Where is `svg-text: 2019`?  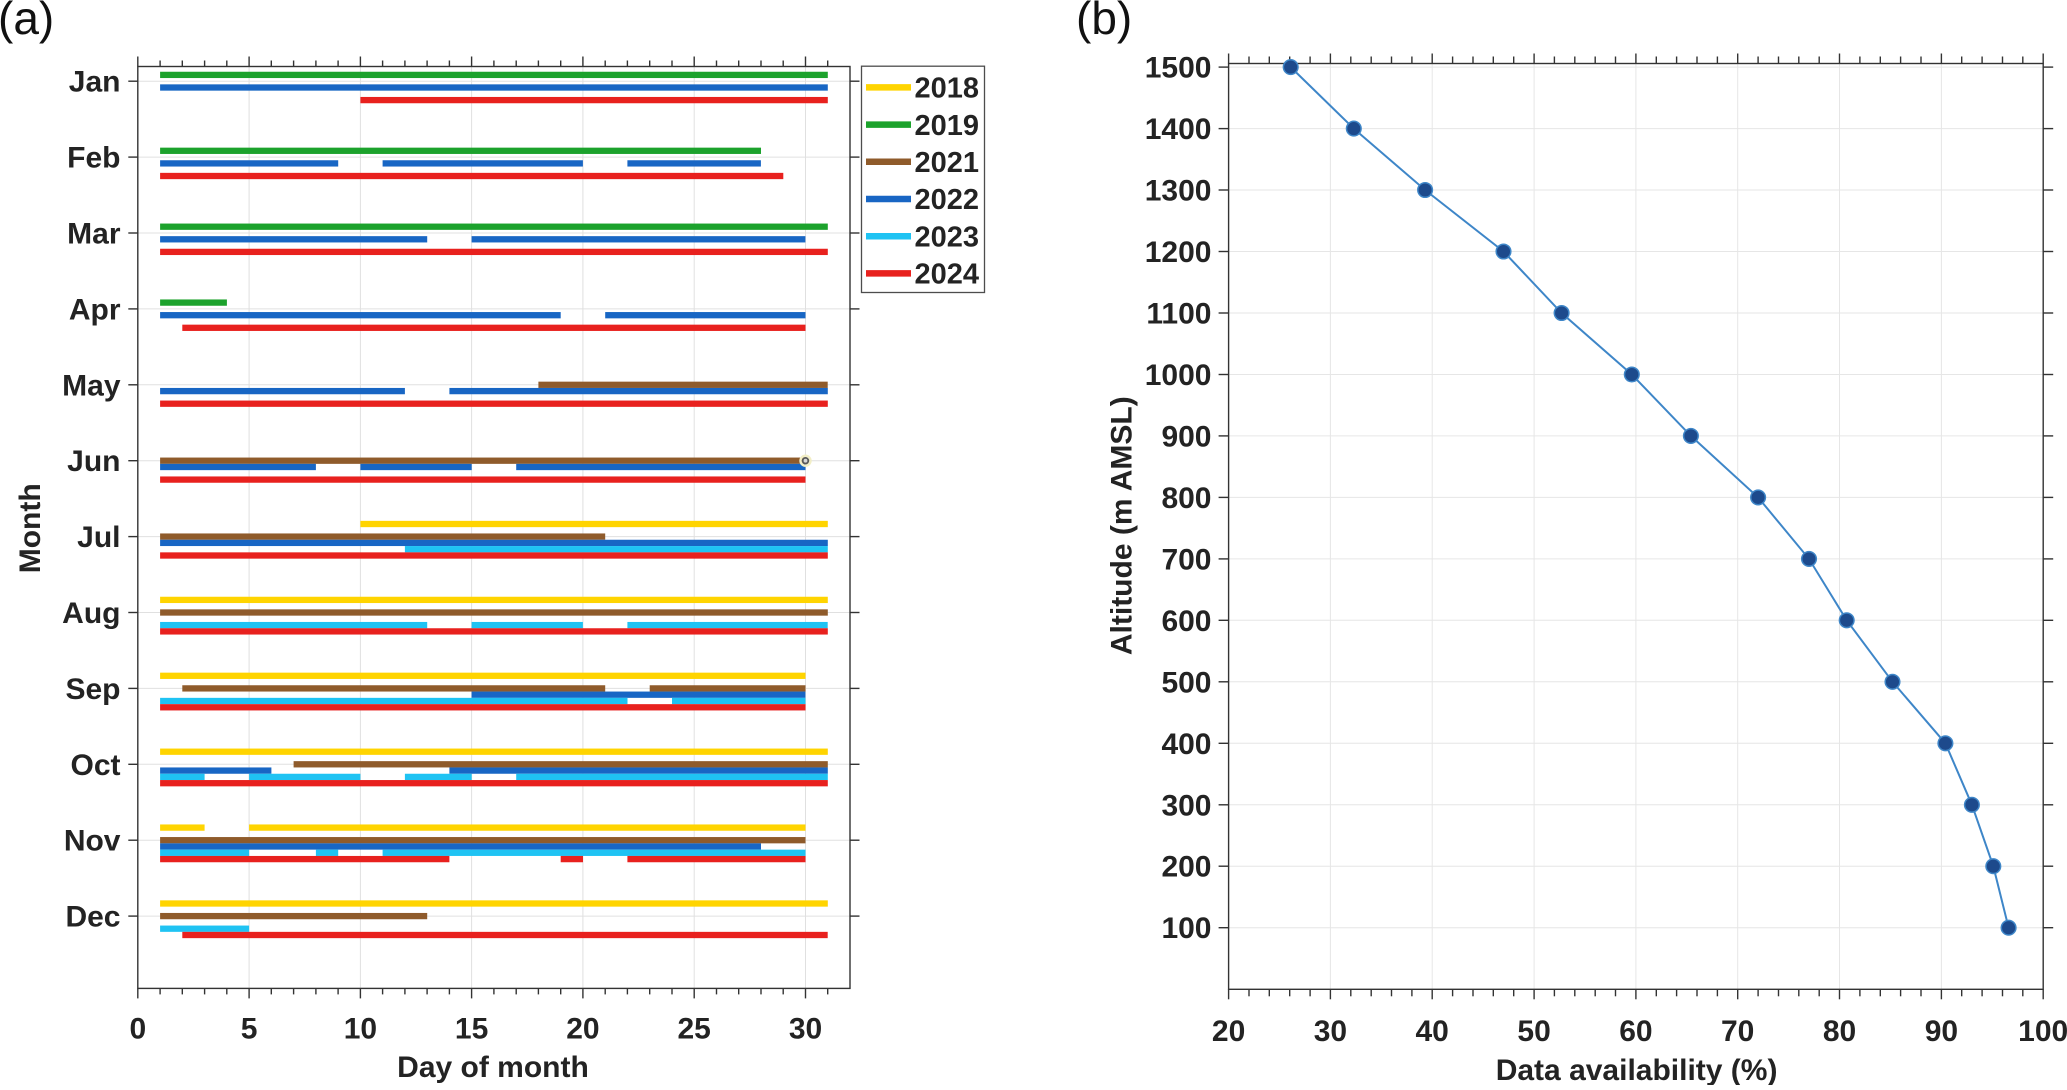 svg-text: 2019 is located at coordinates (947, 126).